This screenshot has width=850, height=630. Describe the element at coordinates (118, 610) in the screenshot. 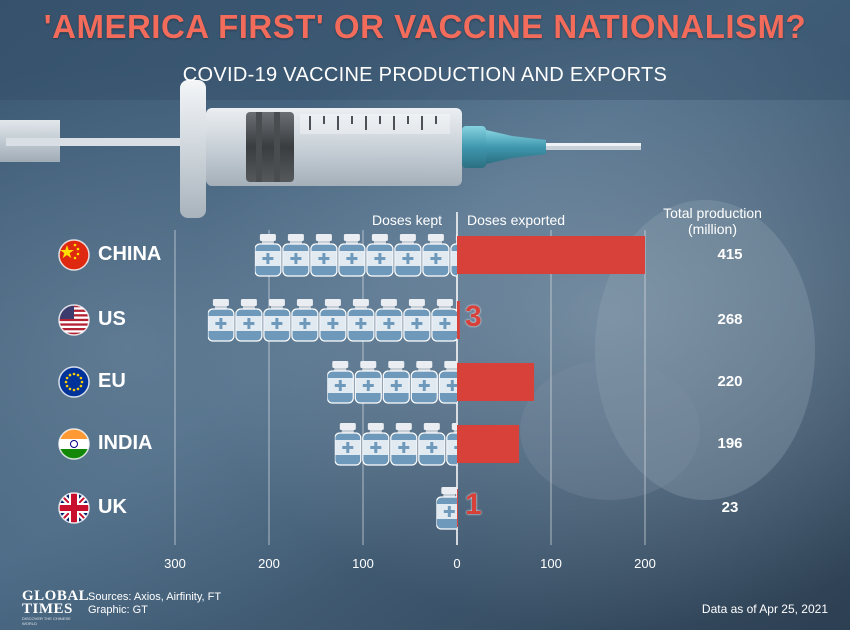

I see `graphic-credit: Graphic: GT` at that location.